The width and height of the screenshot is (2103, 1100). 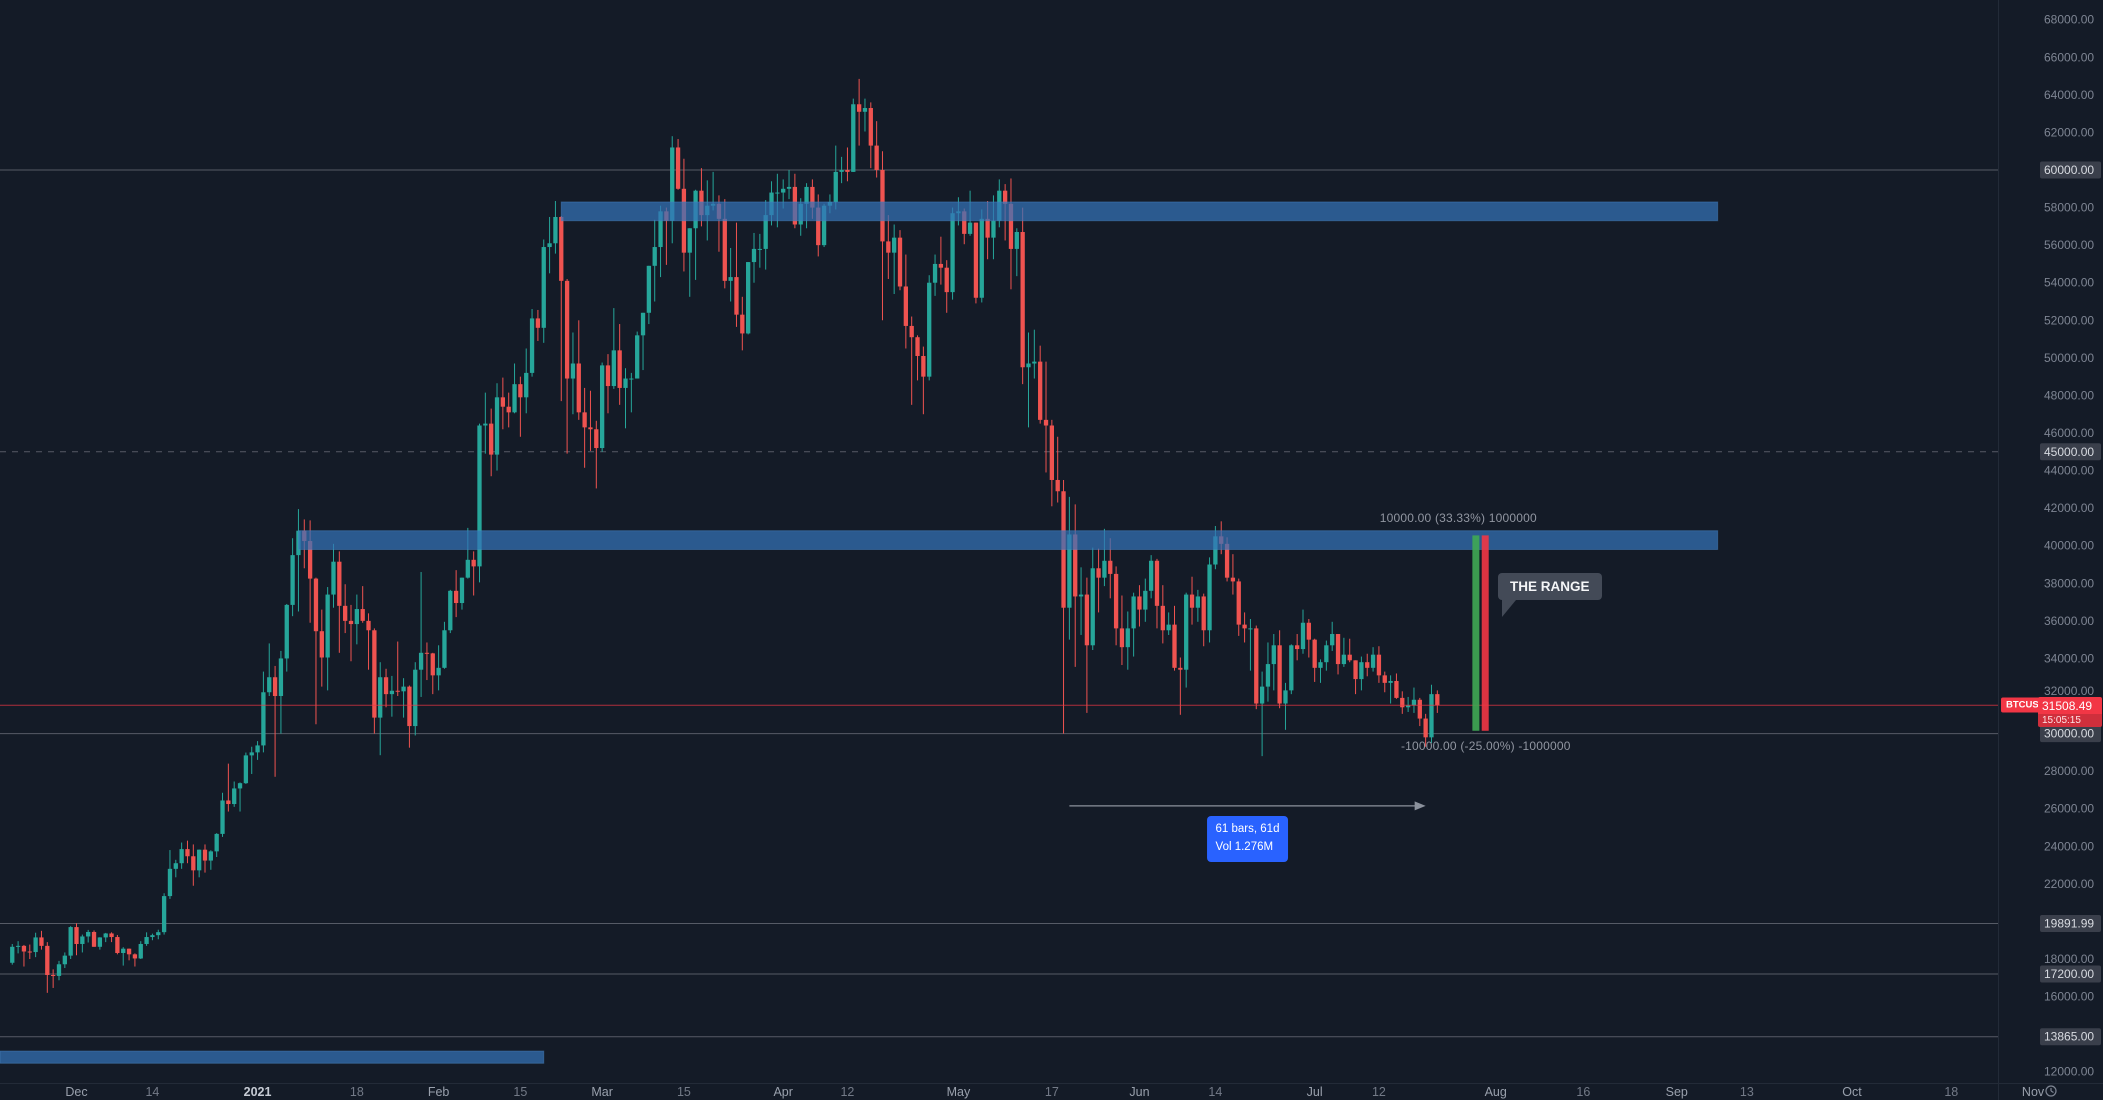 I want to click on svg-text: 60000.00, so click(x=2069, y=170).